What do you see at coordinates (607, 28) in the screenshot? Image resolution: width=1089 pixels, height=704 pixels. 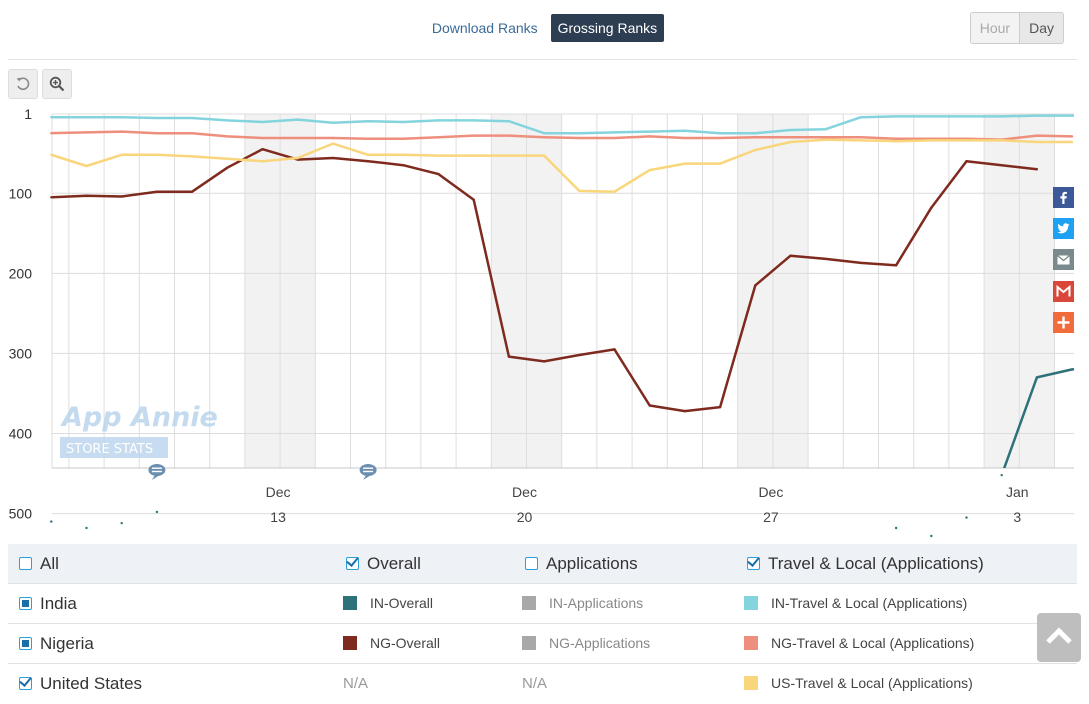 I see `tab-grossing-ranks: Grossing Ranks` at bounding box center [607, 28].